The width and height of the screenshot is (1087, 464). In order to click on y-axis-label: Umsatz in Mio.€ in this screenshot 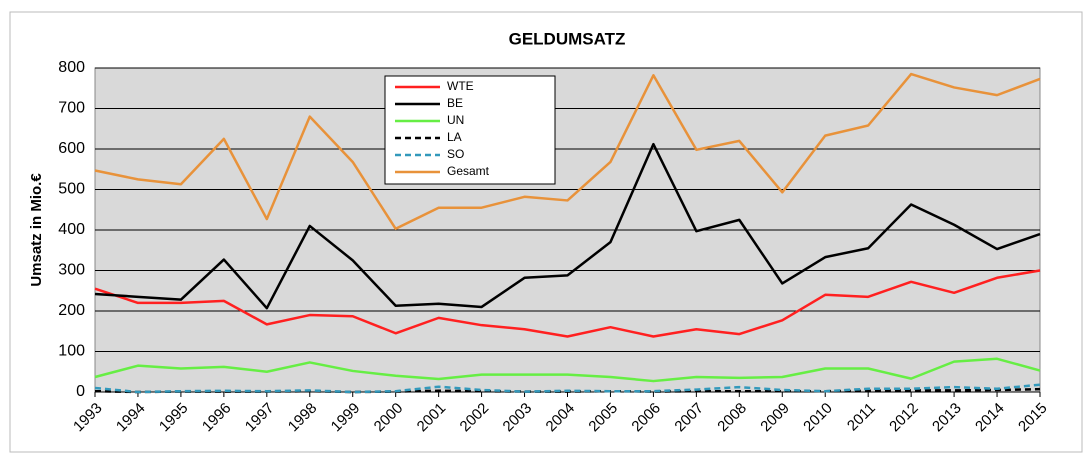, I will do `click(36, 230)`.